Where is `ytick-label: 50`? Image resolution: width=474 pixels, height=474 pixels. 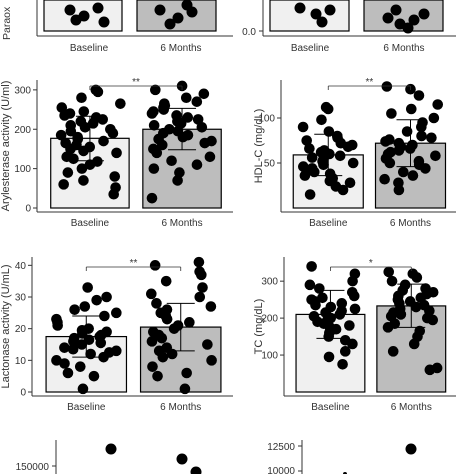 ytick-label: 50 is located at coordinates (270, 164).